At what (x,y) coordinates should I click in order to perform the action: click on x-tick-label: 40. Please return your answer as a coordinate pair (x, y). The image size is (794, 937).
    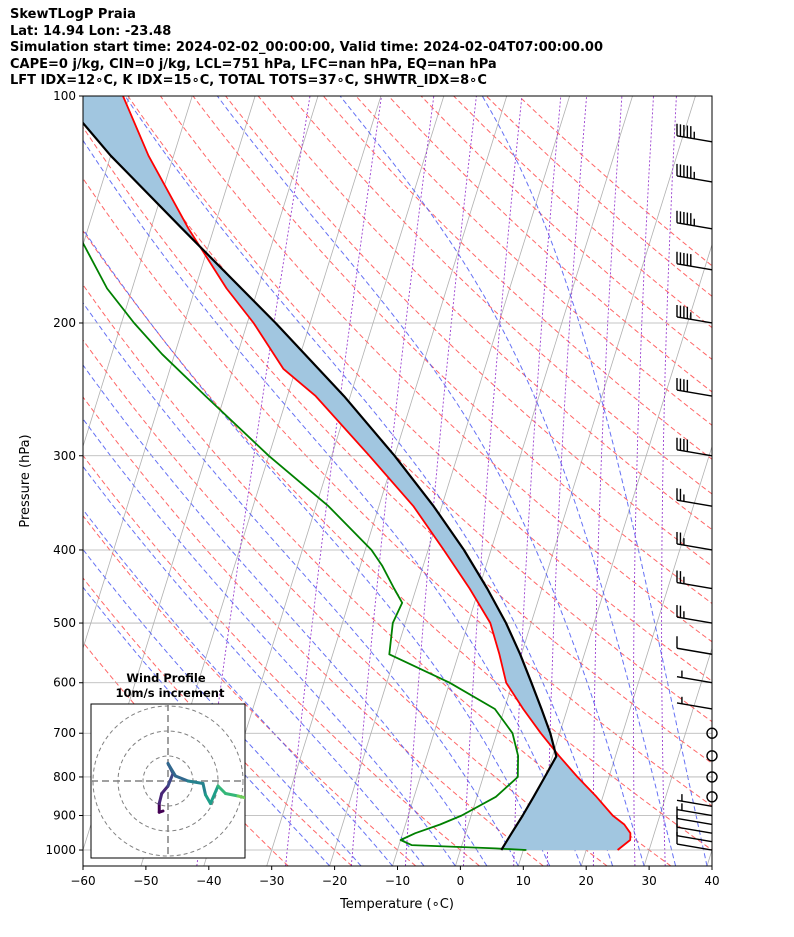
    Looking at the image, I should click on (711, 881).